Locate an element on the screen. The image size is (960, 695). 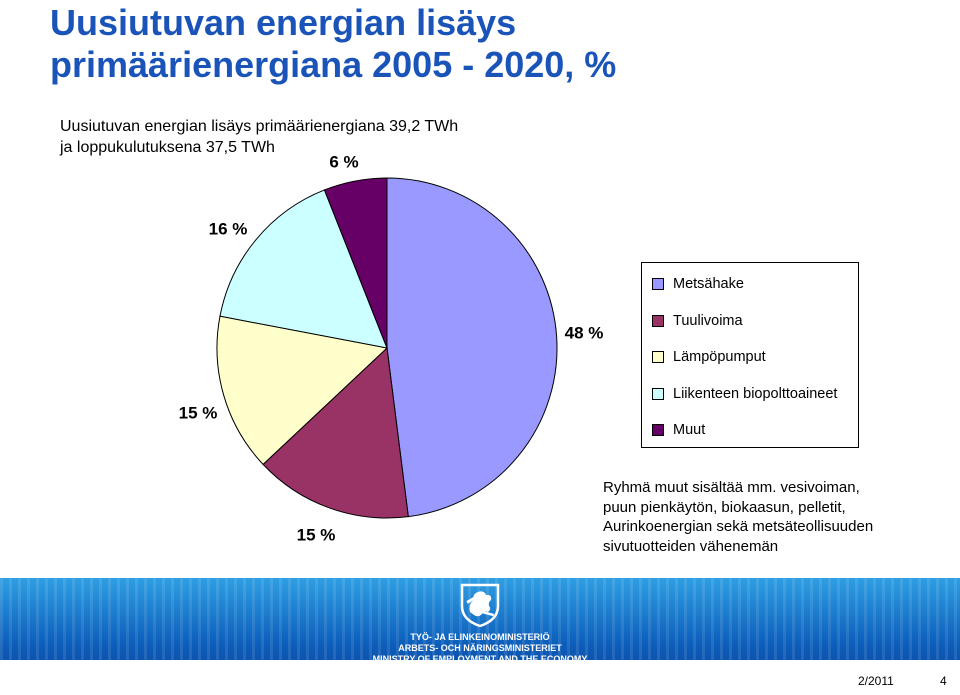
ministry-name-en: MINISTRY OF EMPLOYMENT AND THE ECONOMY is located at coordinates (480, 659).